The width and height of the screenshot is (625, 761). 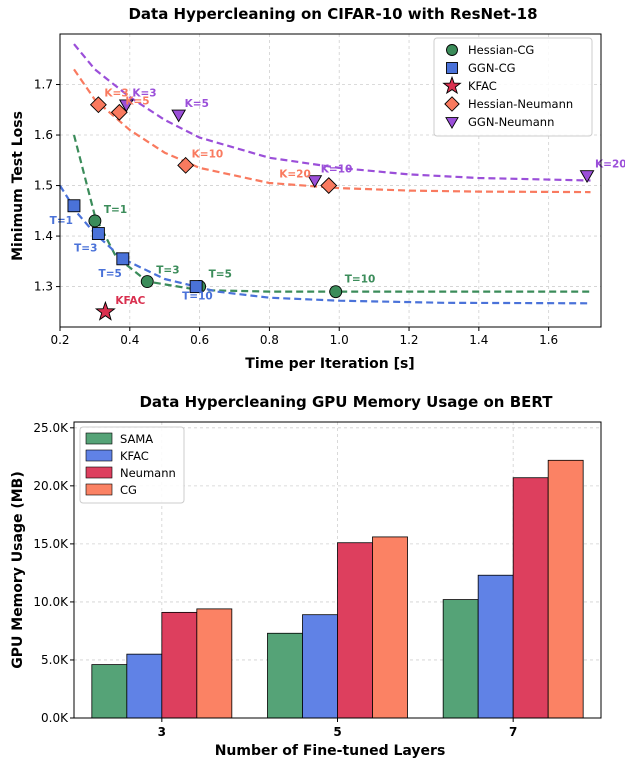 I want to click on chart1-y-tick-label: 1.3, so click(x=43, y=287).